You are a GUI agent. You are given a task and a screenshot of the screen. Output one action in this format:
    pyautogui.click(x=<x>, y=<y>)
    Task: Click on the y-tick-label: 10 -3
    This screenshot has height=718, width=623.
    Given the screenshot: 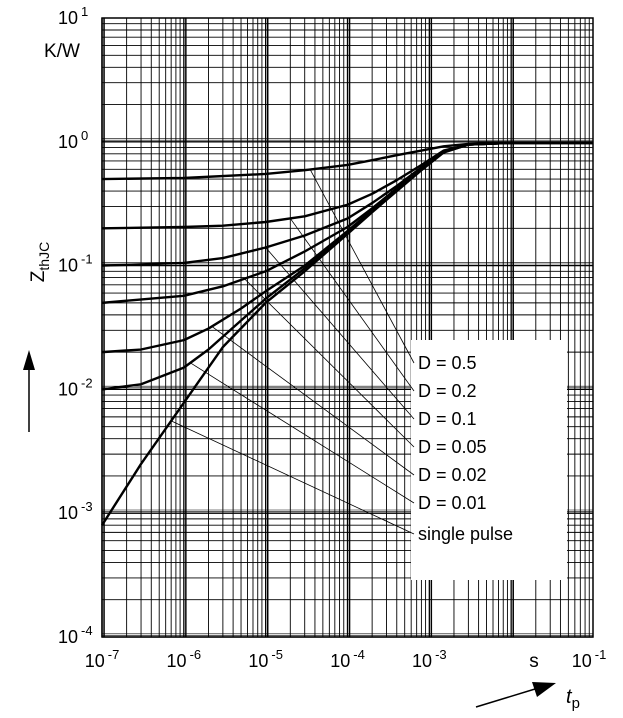 What is the action you would take?
    pyautogui.click(x=75, y=511)
    